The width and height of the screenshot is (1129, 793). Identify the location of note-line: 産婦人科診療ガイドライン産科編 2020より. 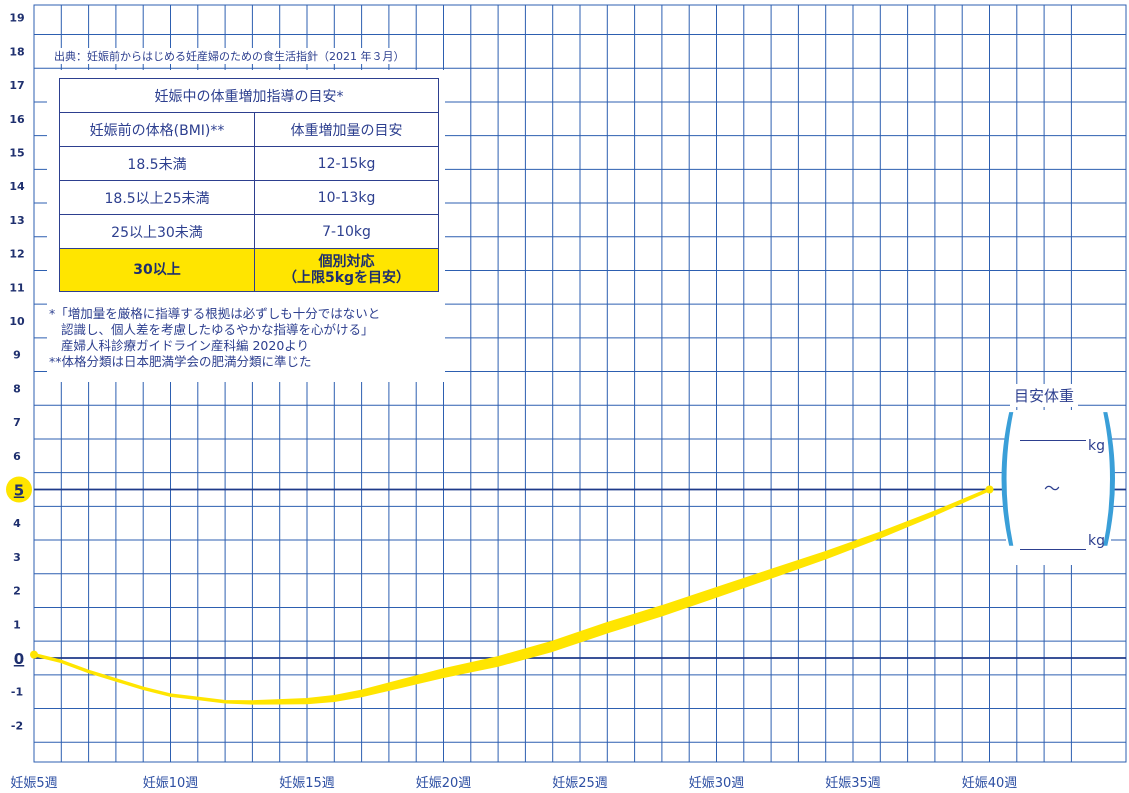
(185, 345).